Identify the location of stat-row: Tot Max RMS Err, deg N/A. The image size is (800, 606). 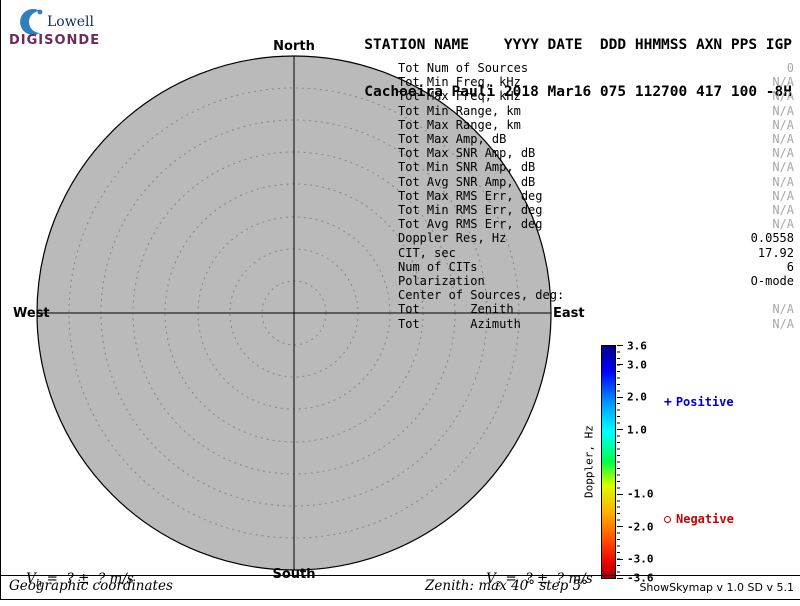
(596, 196).